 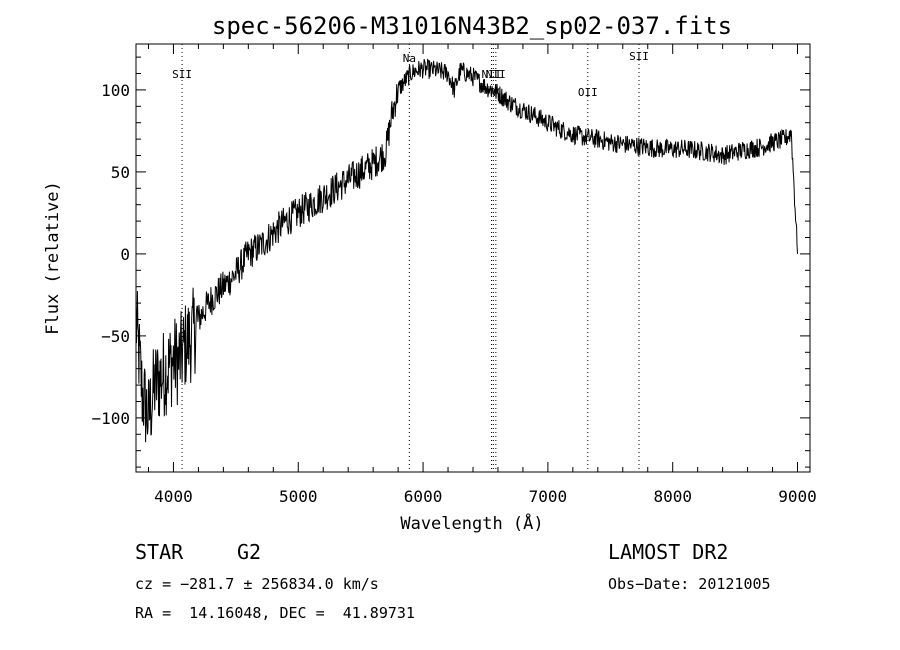 I want to click on survey-label: LAMOST DR2, so click(x=668, y=552).